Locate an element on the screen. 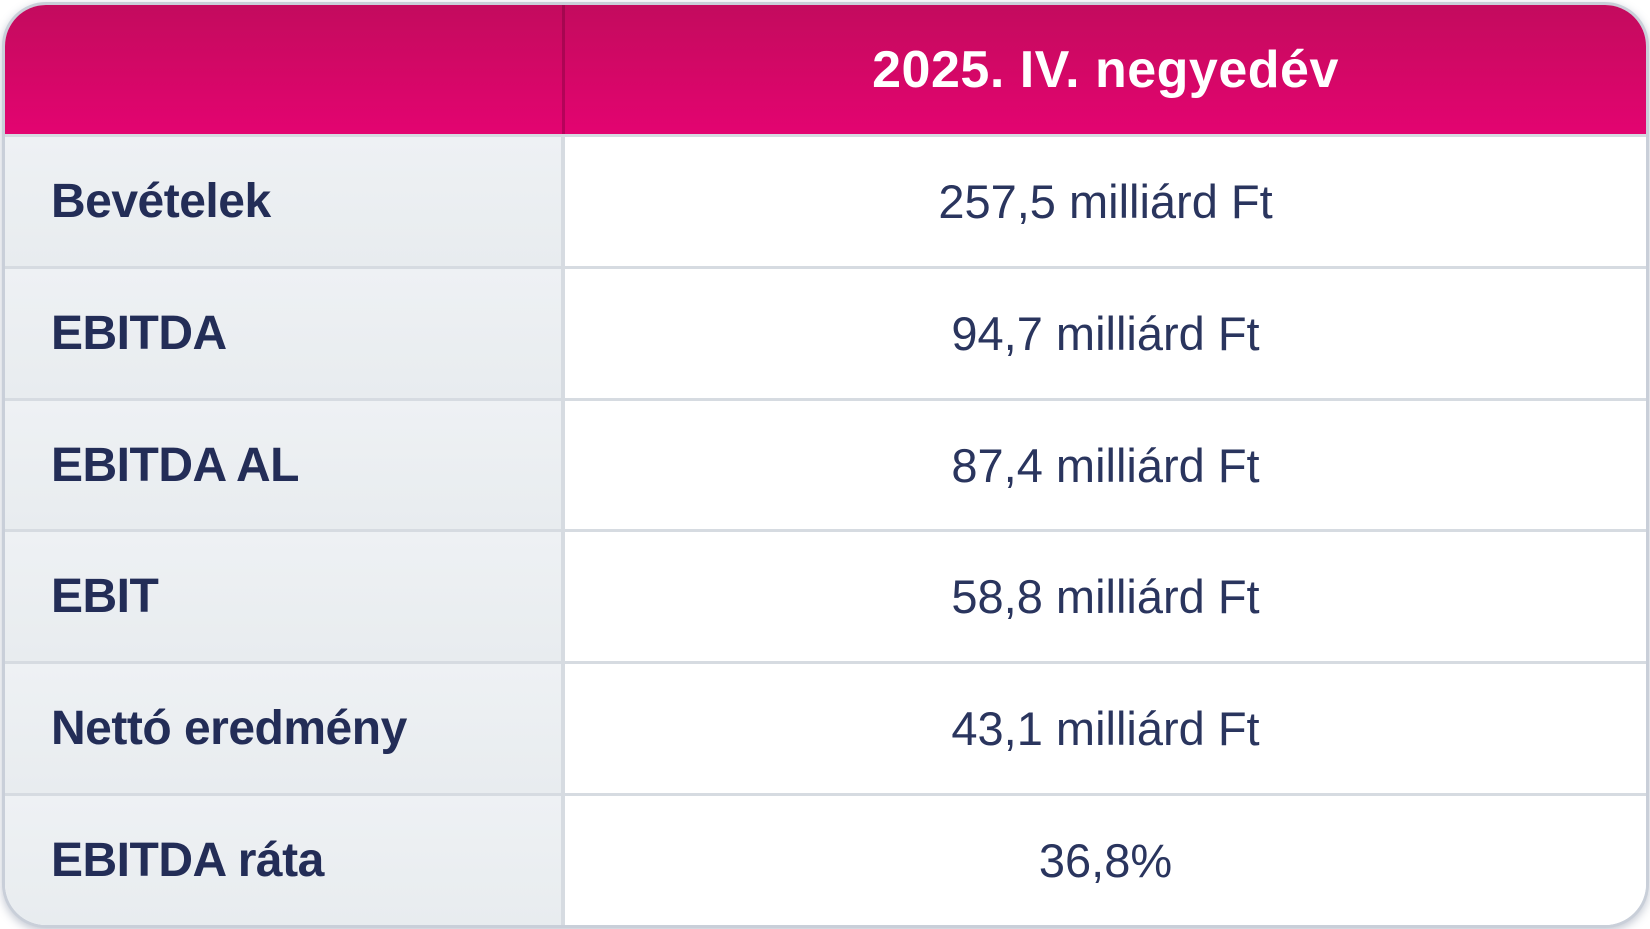 The image size is (1650, 929). table-row: EBIT 58,8 milliárd Ft is located at coordinates (825, 595).